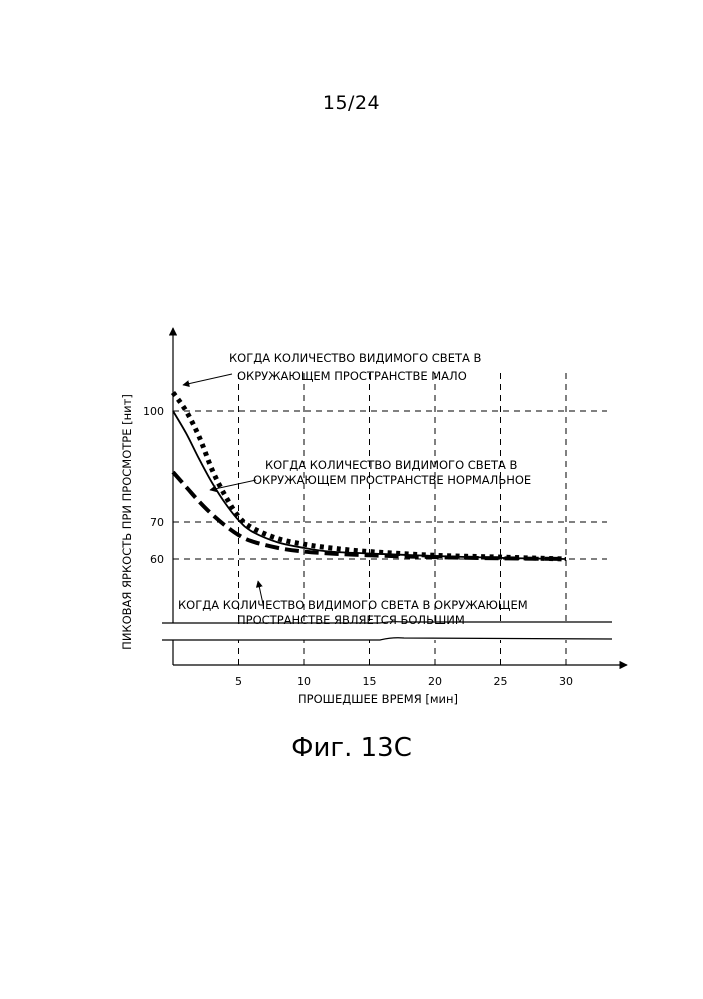 The image size is (703, 999). What do you see at coordinates (153, 411) in the screenshot?
I see `y-tick-label-100: 100` at bounding box center [153, 411].